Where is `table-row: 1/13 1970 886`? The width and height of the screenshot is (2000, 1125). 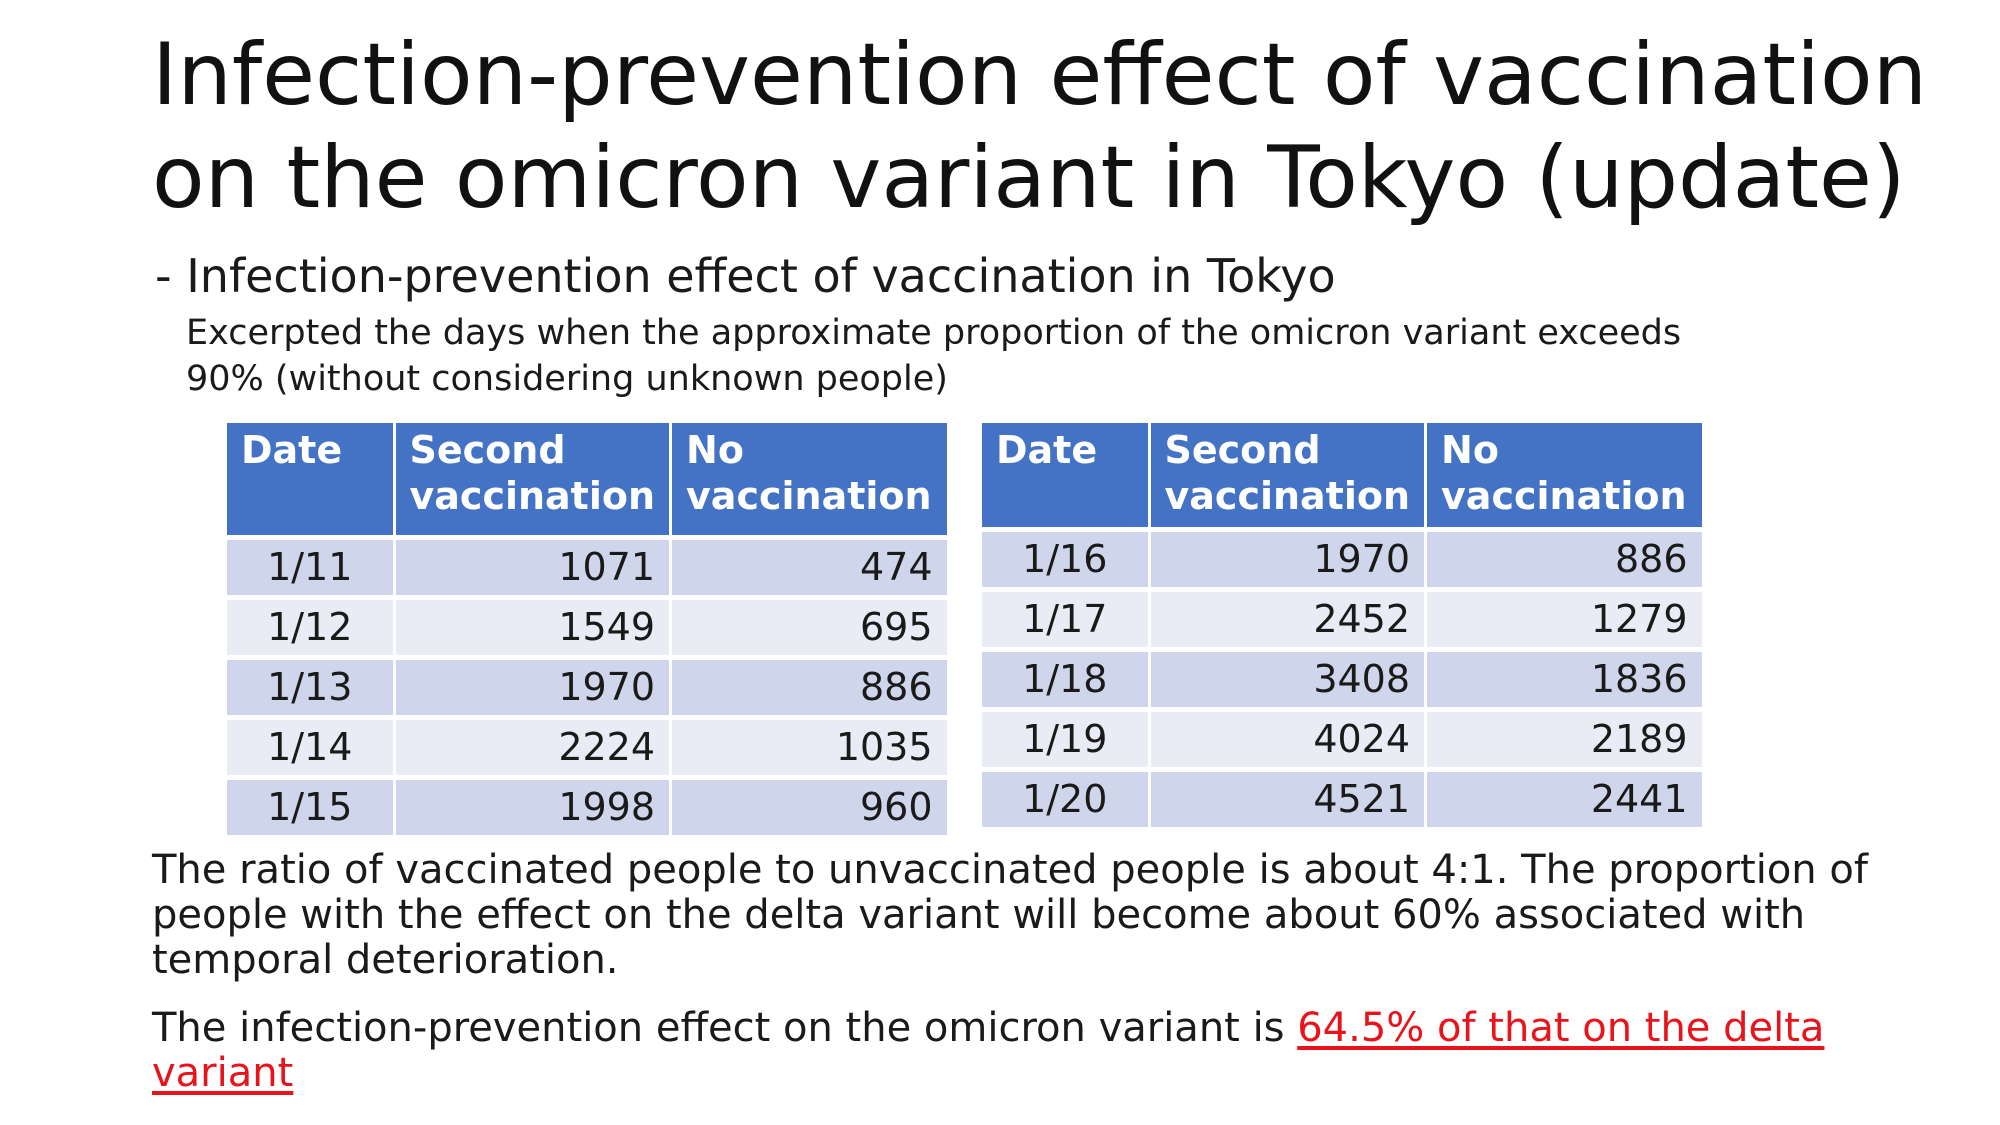
table-row: 1/13 1970 886 is located at coordinates (587, 688).